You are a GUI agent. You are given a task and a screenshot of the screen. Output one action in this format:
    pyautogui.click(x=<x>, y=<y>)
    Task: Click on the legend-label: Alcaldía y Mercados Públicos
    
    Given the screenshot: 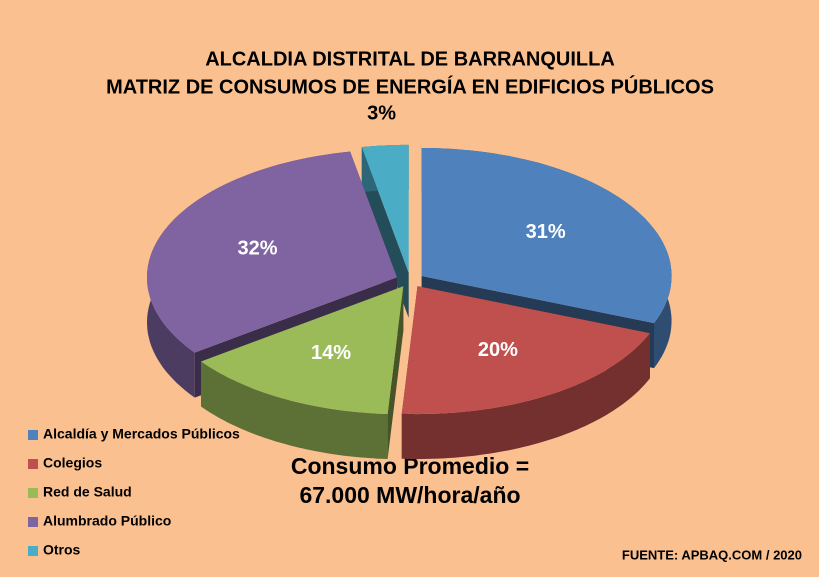 What is the action you would take?
    pyautogui.click(x=141, y=434)
    